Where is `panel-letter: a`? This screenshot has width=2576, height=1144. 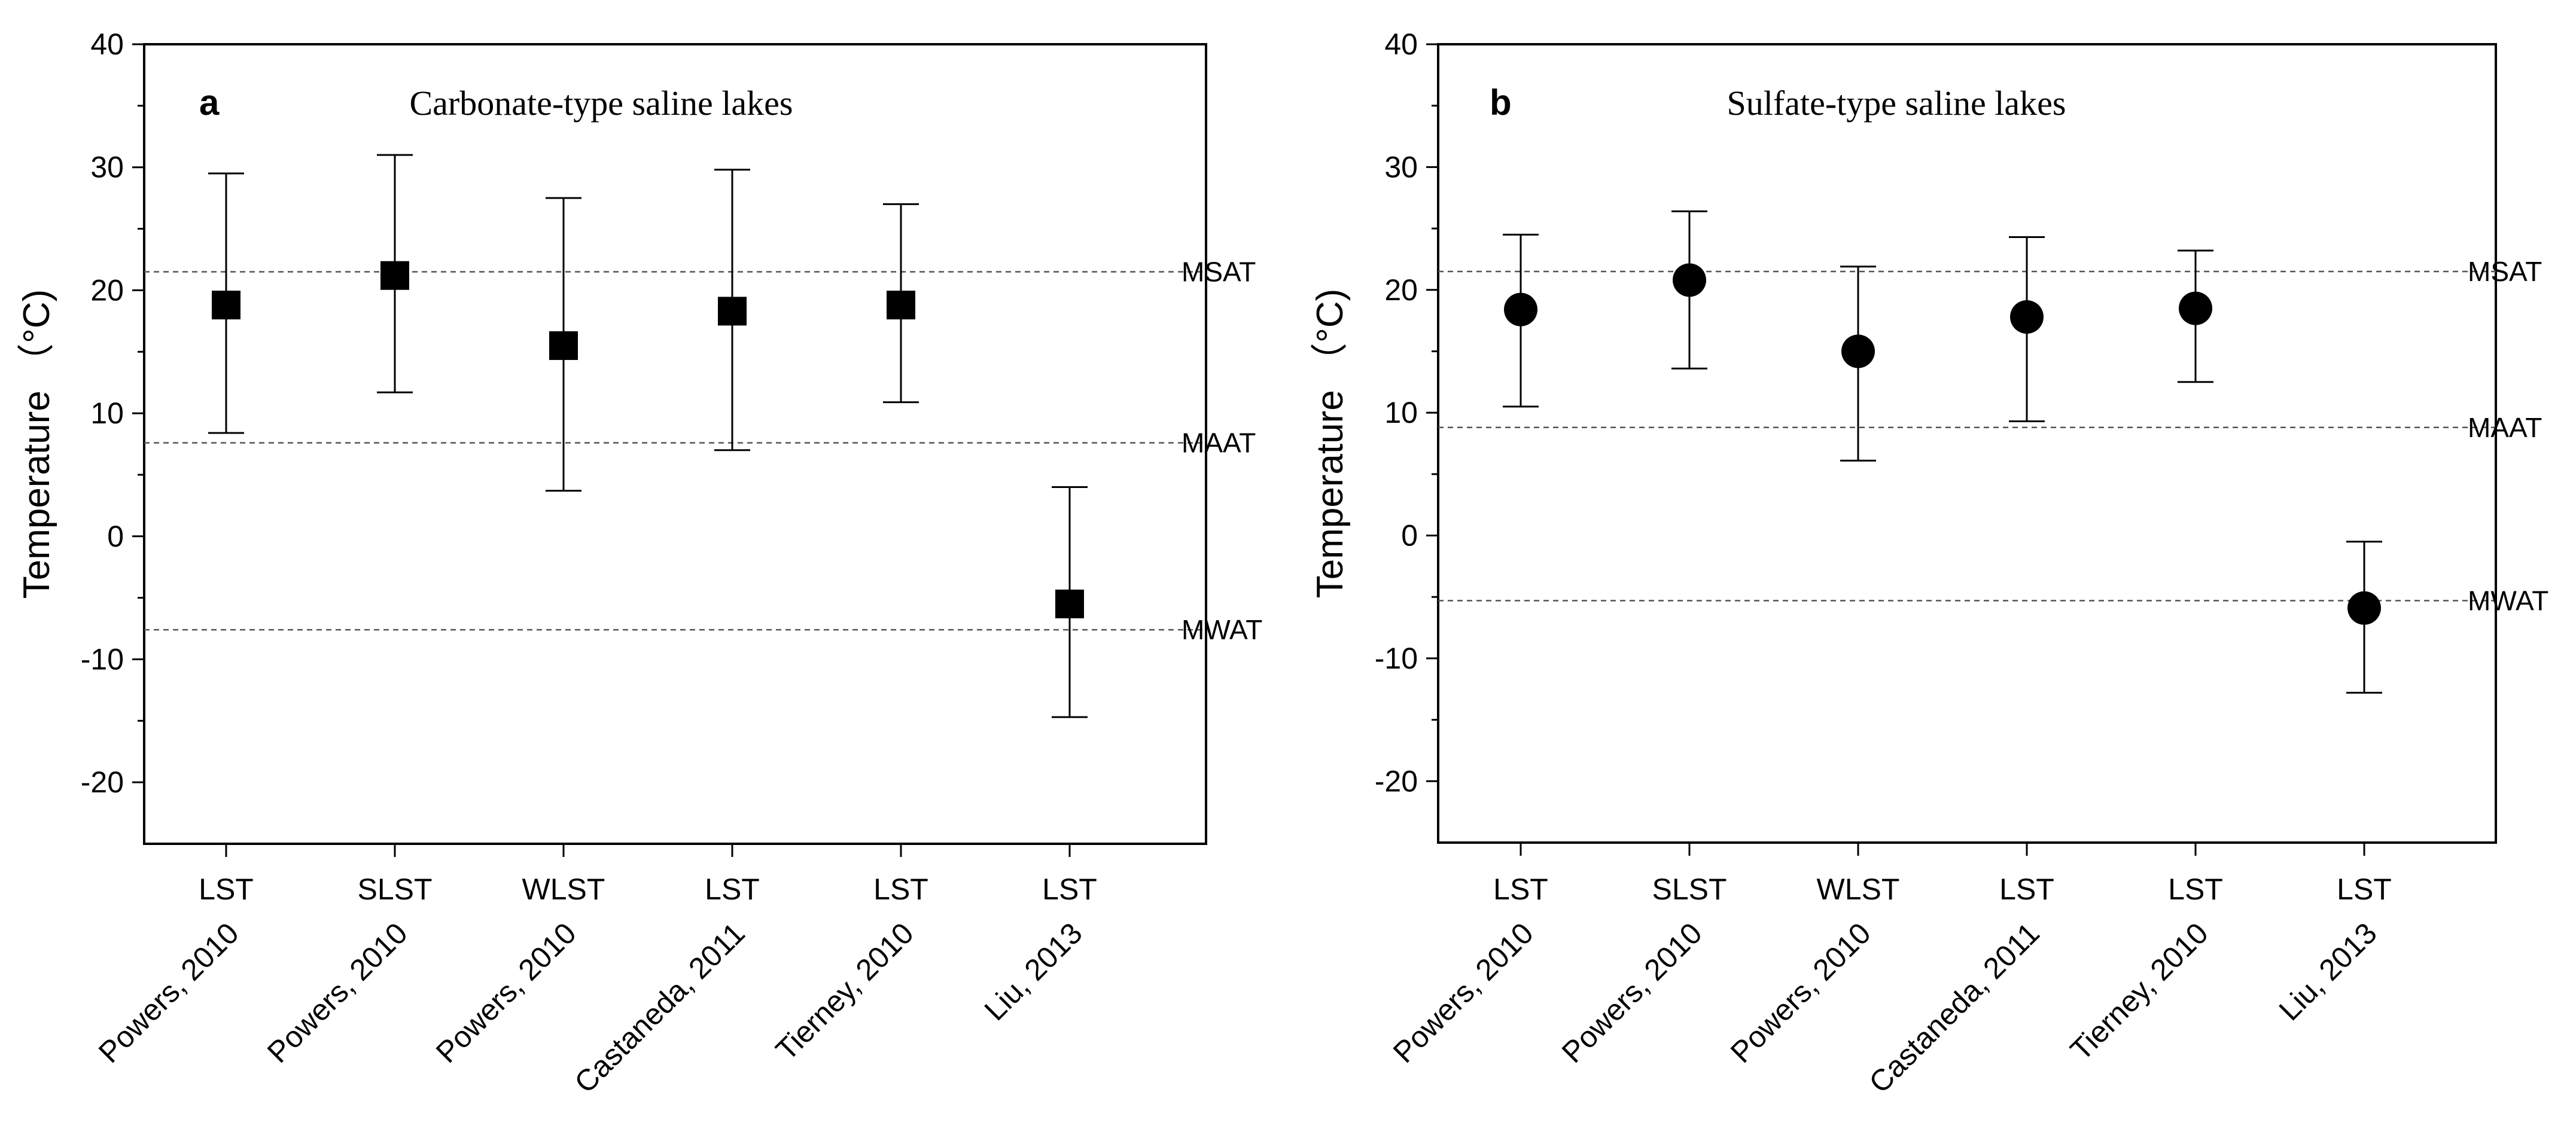
panel-letter: a is located at coordinates (209, 103).